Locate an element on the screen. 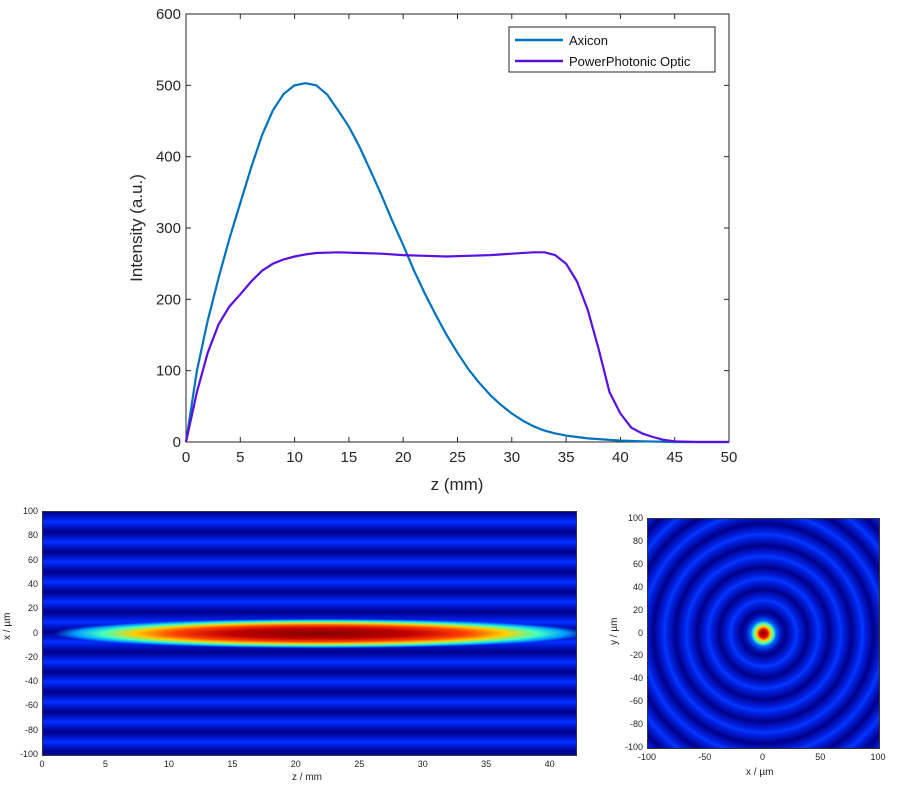 The image size is (903, 789). heatmap1-x-tick: 35 is located at coordinates (486, 764).